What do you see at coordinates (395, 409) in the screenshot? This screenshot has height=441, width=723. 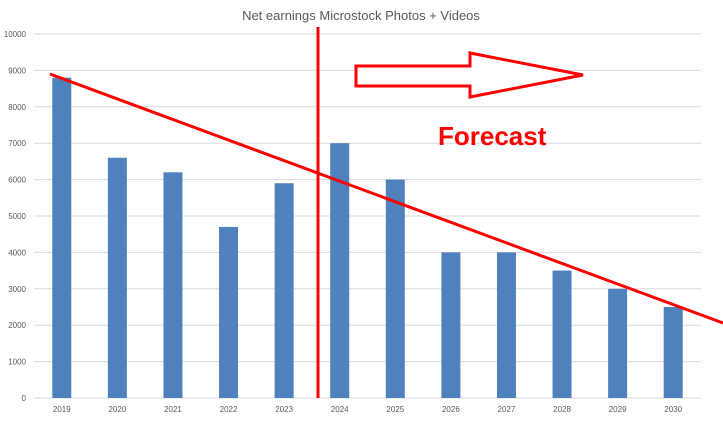 I see `x-tick-label: 2025` at bounding box center [395, 409].